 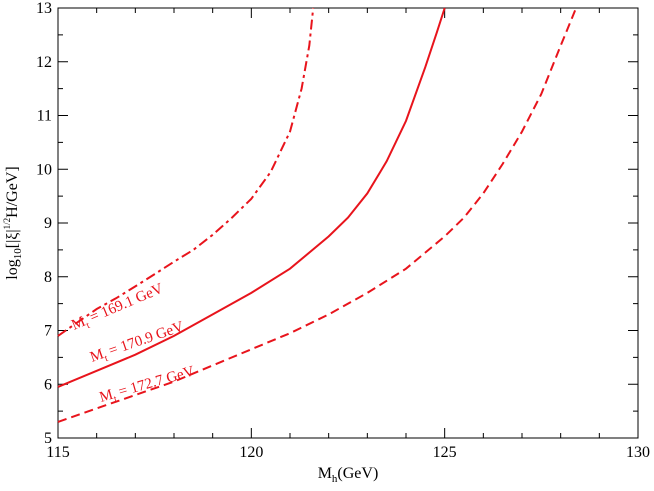 I want to click on y-tick-label: 7, so click(x=48, y=331).